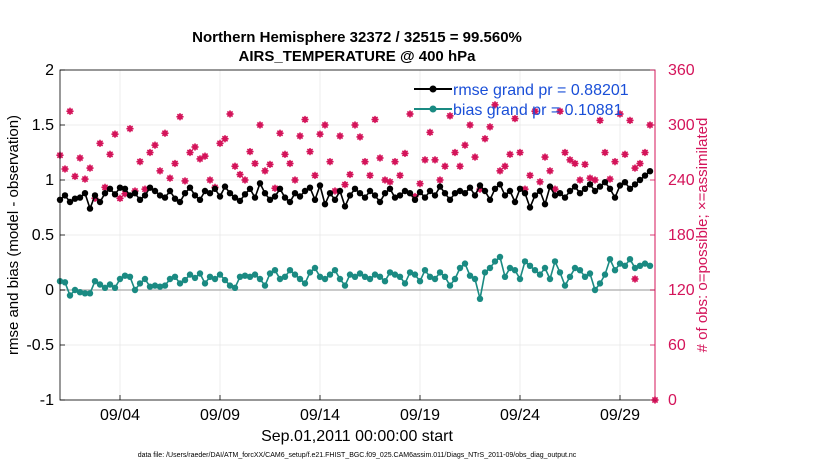 The width and height of the screenshot is (830, 470). Describe the element at coordinates (681, 235) in the screenshot. I see `right-tick-label: 180` at that location.